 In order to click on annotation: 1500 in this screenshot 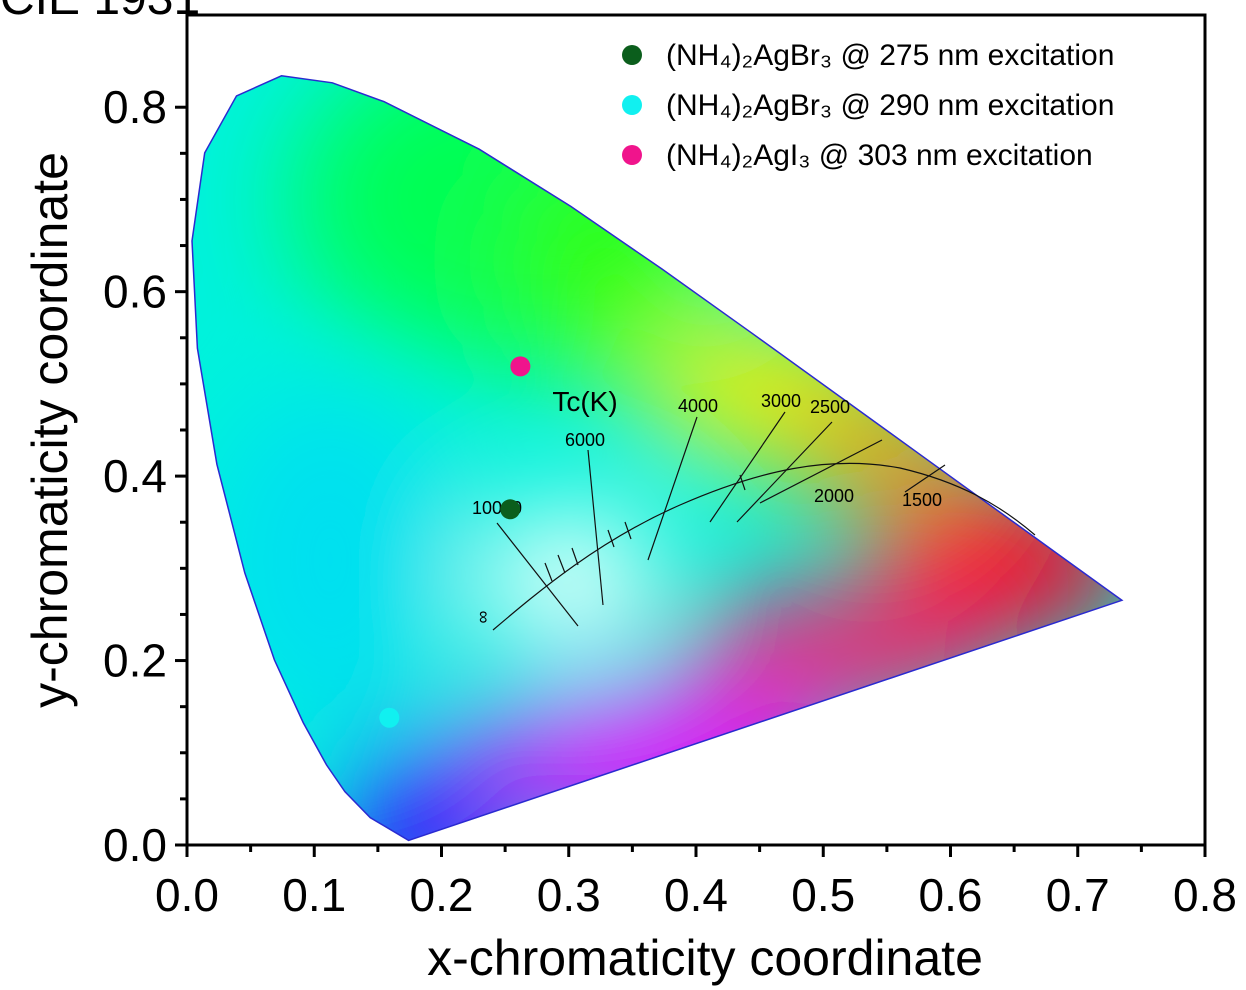, I will do `click(922, 500)`.